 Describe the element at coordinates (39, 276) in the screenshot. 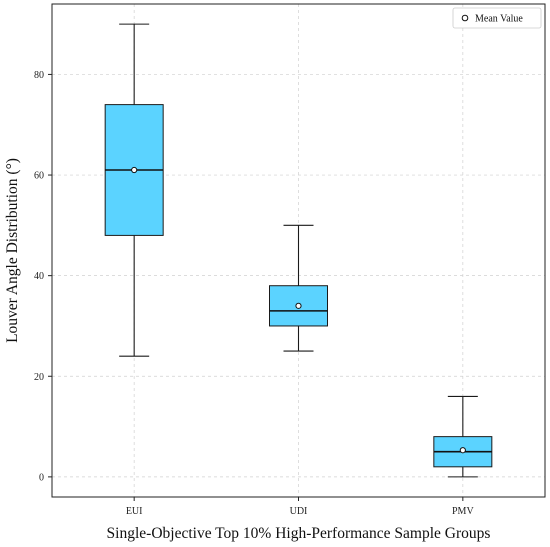

I see `y-tick-label: 40` at that location.